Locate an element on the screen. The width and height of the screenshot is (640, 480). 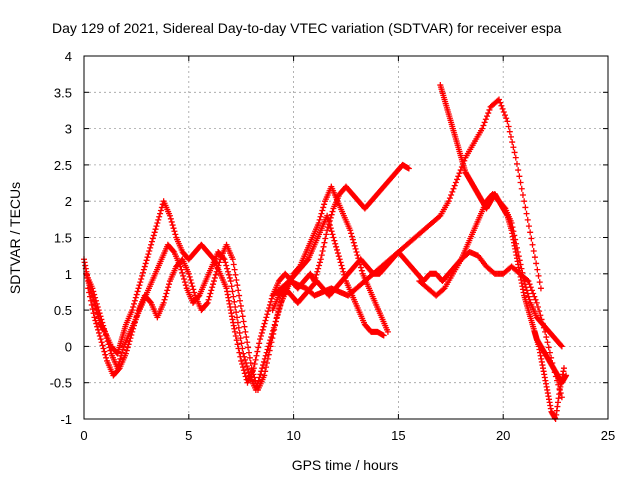
y-tick-label: 3 is located at coordinates (68, 129).